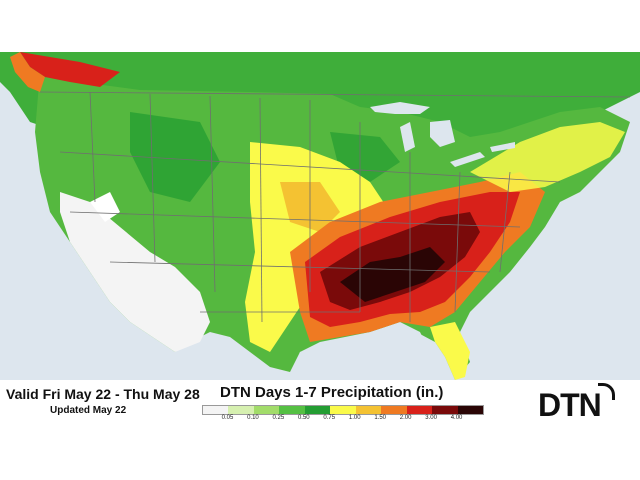 The width and height of the screenshot is (640, 480). What do you see at coordinates (405, 418) in the screenshot?
I see `legend-label: 2.00` at bounding box center [405, 418].